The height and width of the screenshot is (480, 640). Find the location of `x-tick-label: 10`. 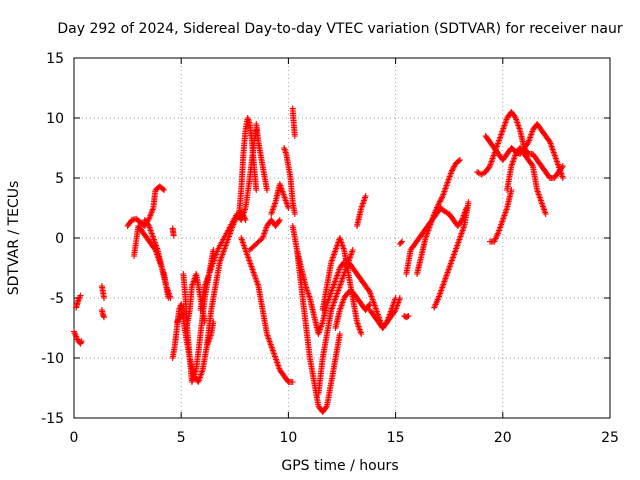

x-tick-label: 10 is located at coordinates (288, 438).